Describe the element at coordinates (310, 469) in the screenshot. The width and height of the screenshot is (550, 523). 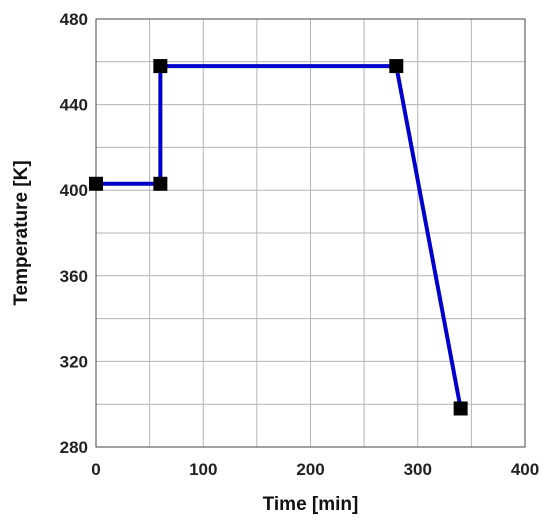
I see `x-tick-label: 200` at that location.